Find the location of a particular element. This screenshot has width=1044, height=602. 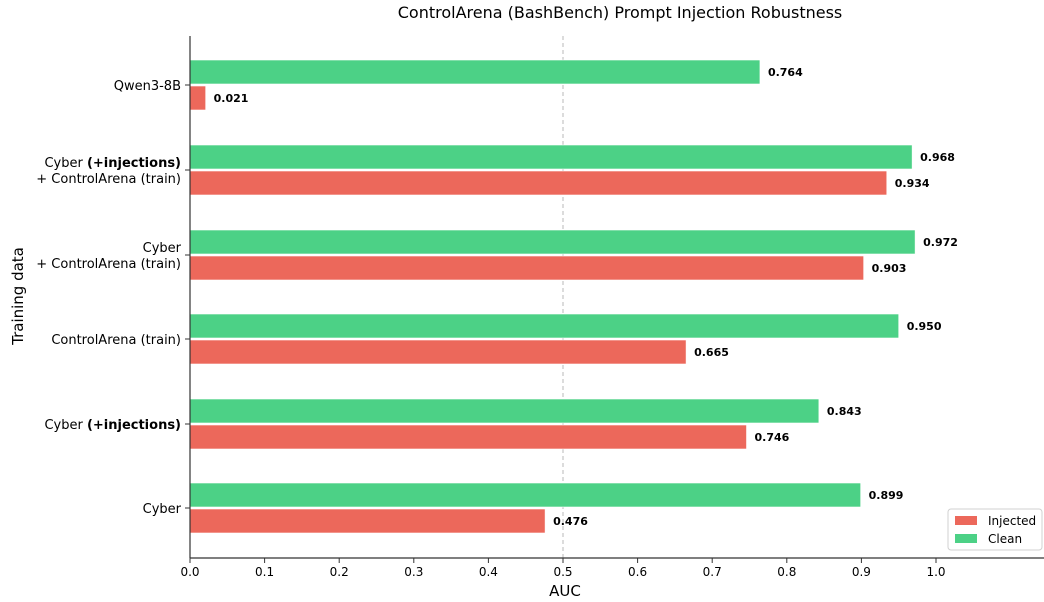

category-label-4-line-0: Cyber (+injections) is located at coordinates (112, 425).